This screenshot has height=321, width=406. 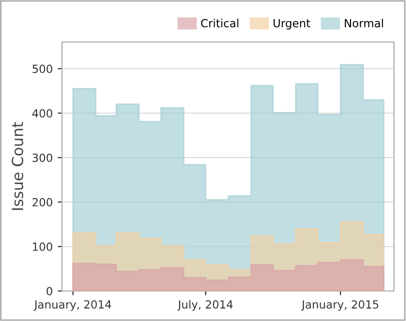 What do you see at coordinates (73, 305) in the screenshot?
I see `x-tick-label: January, 2014` at bounding box center [73, 305].